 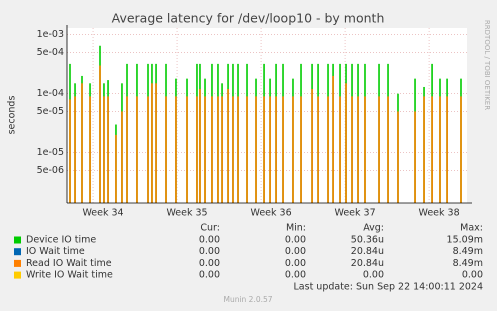 What do you see at coordinates (471, 228) in the screenshot?
I see `legend-header: Max:` at bounding box center [471, 228].